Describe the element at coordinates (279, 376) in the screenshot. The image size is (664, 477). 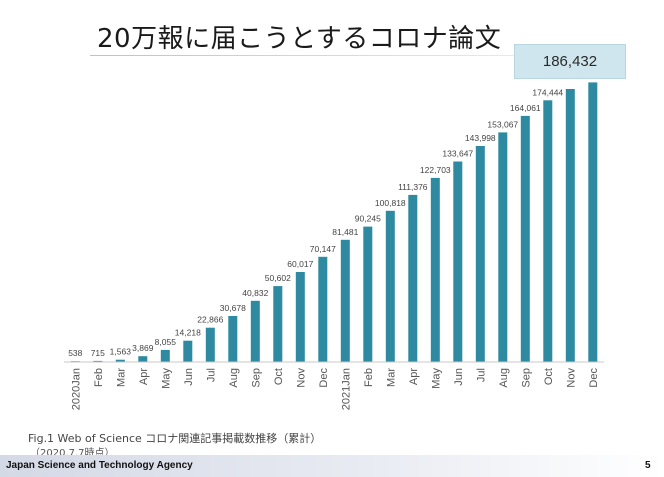
I see `x-tick-9: Oct` at that location.